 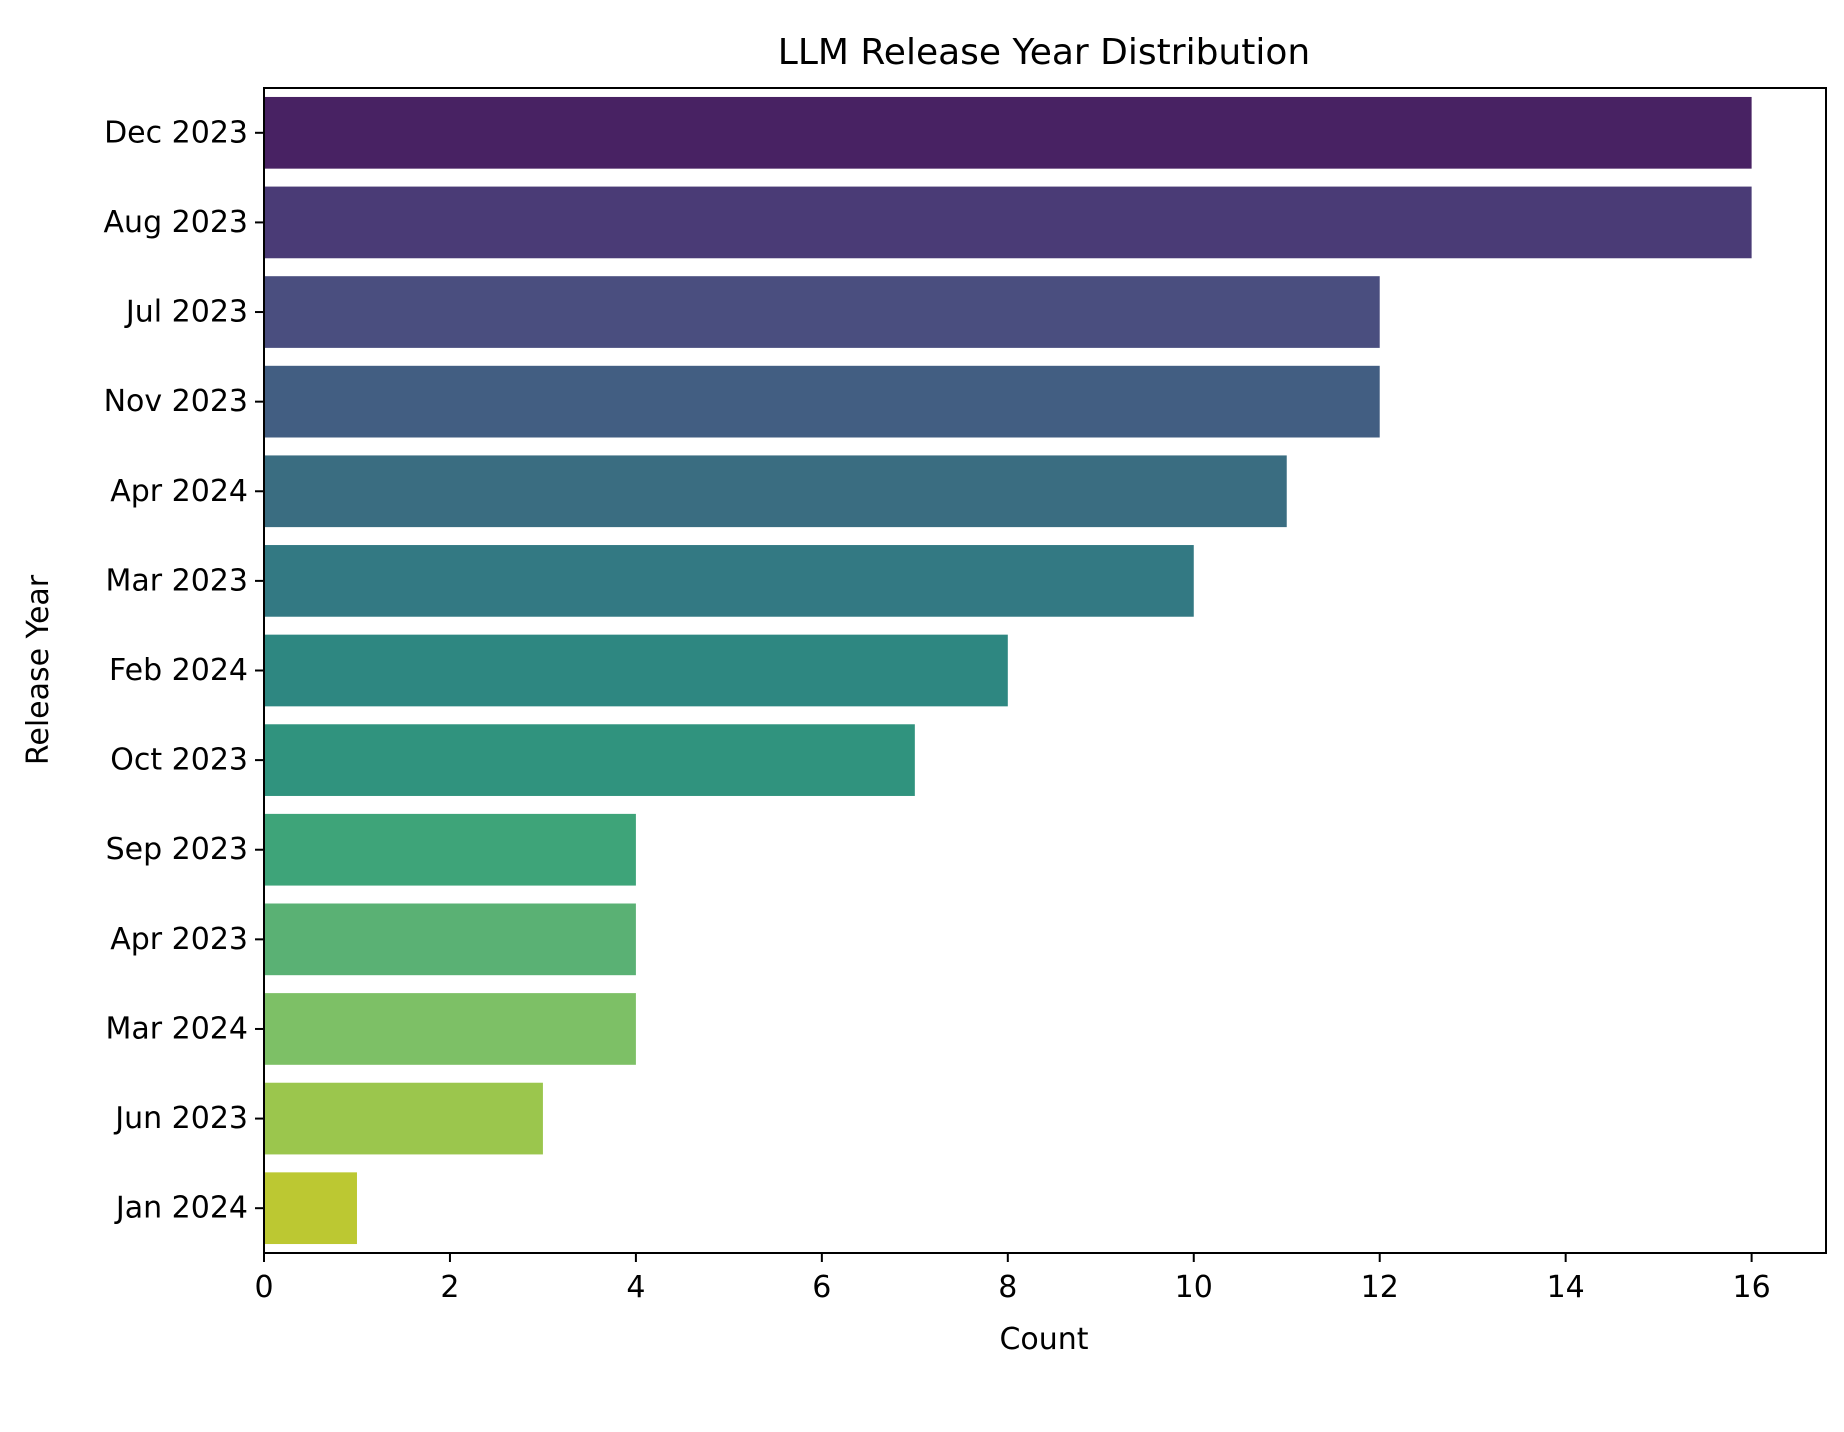 What do you see at coordinates (821, 1287) in the screenshot?
I see `x-tick-label: 6` at bounding box center [821, 1287].